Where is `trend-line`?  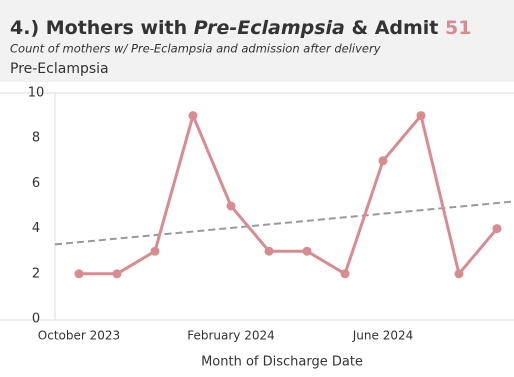
trend-line is located at coordinates (284, 223).